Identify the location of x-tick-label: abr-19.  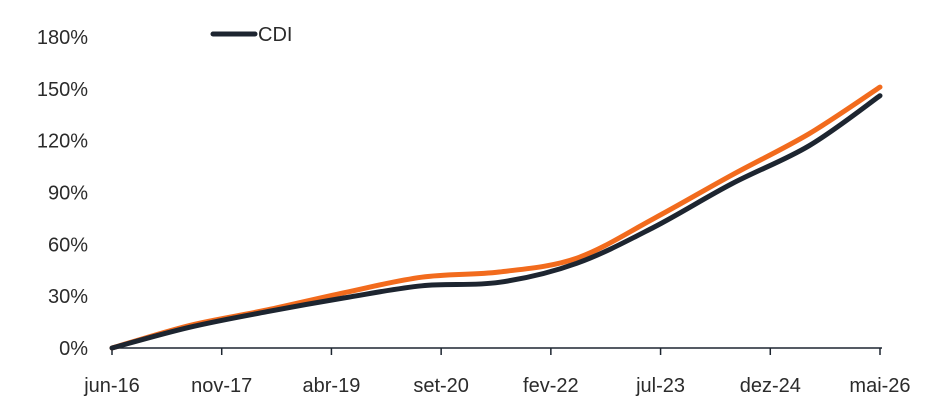
(332, 386).